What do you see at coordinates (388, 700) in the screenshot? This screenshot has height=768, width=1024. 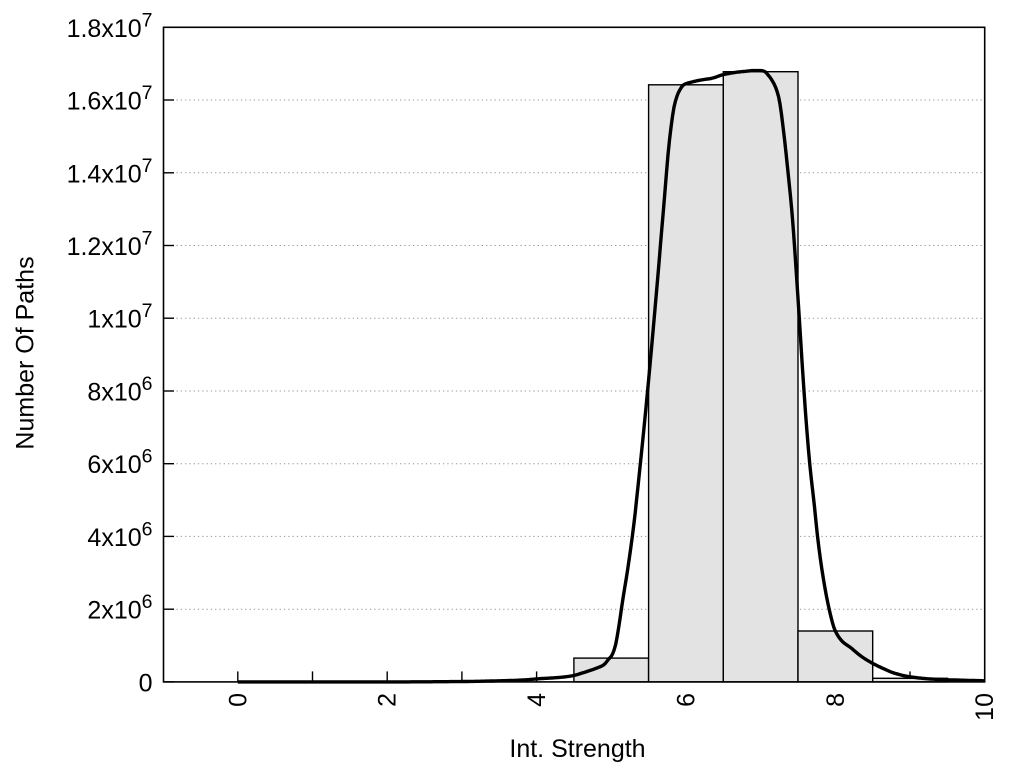 I see `svg-text: 2` at bounding box center [388, 700].